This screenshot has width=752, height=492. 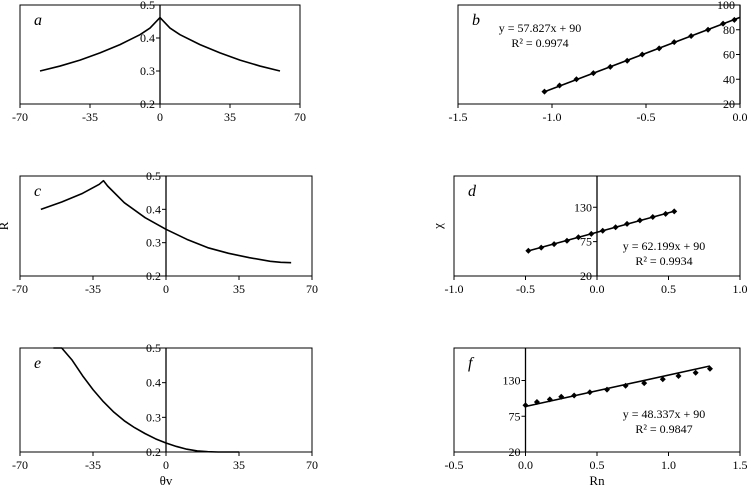 I want to click on panel-letter: a, so click(x=38, y=20).